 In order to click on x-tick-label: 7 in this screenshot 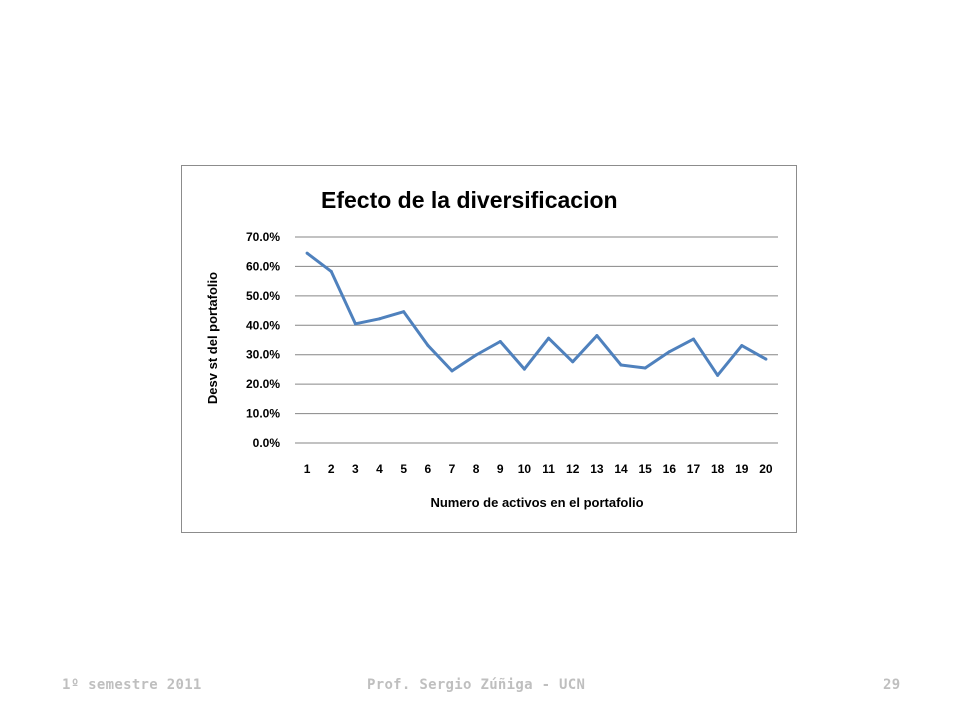, I will do `click(452, 469)`.